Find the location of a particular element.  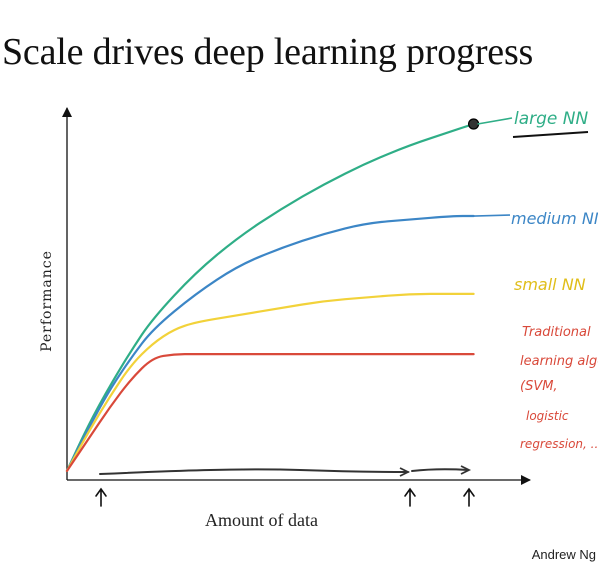

annotation-medium-nn: medium NN is located at coordinates (554, 218).